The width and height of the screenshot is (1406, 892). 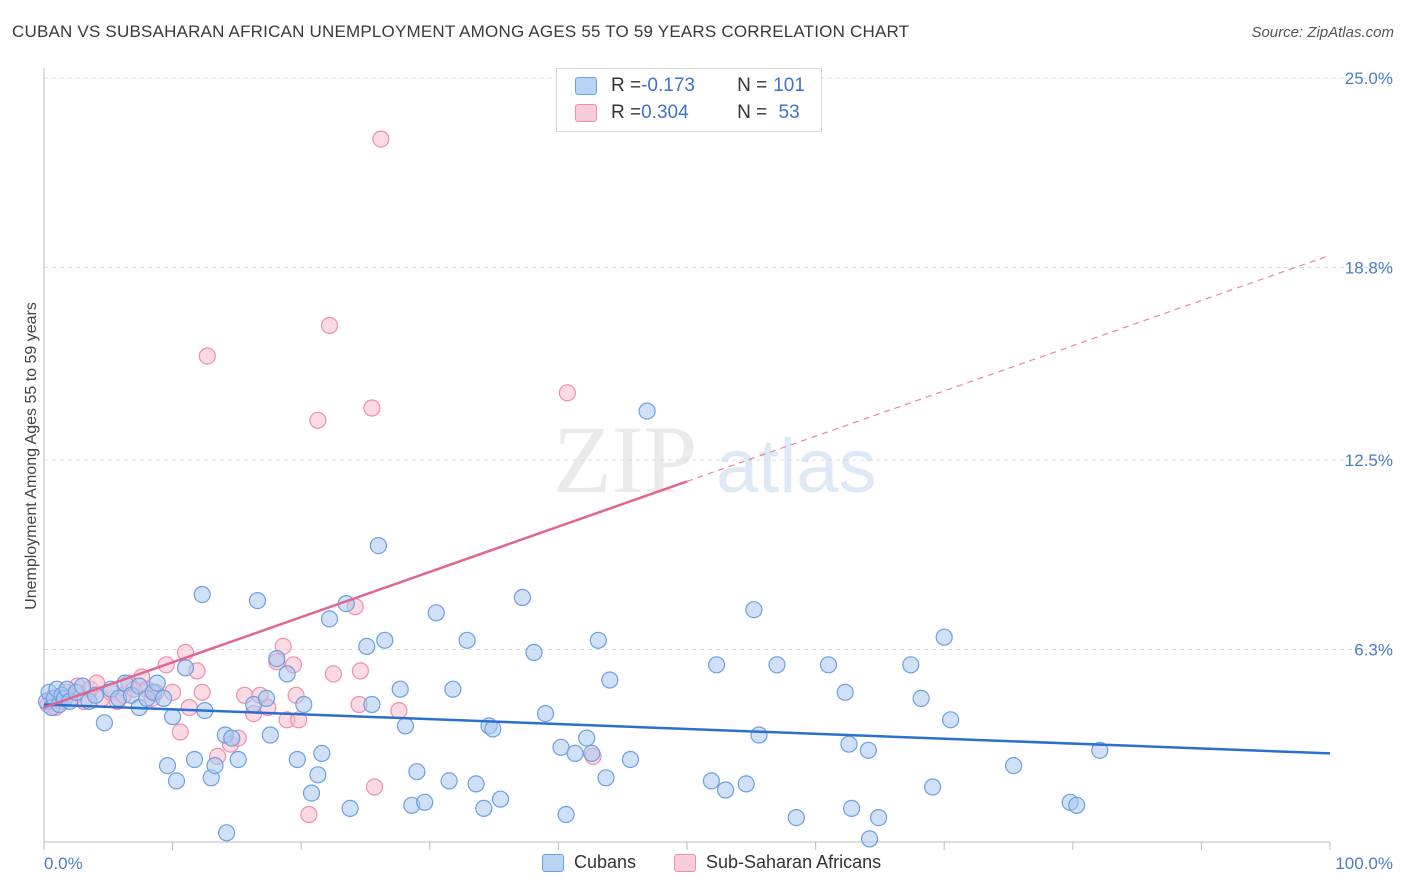 I want to click on legend-row-subsaharan: R = 0.304 N = 53, so click(x=687, y=113).